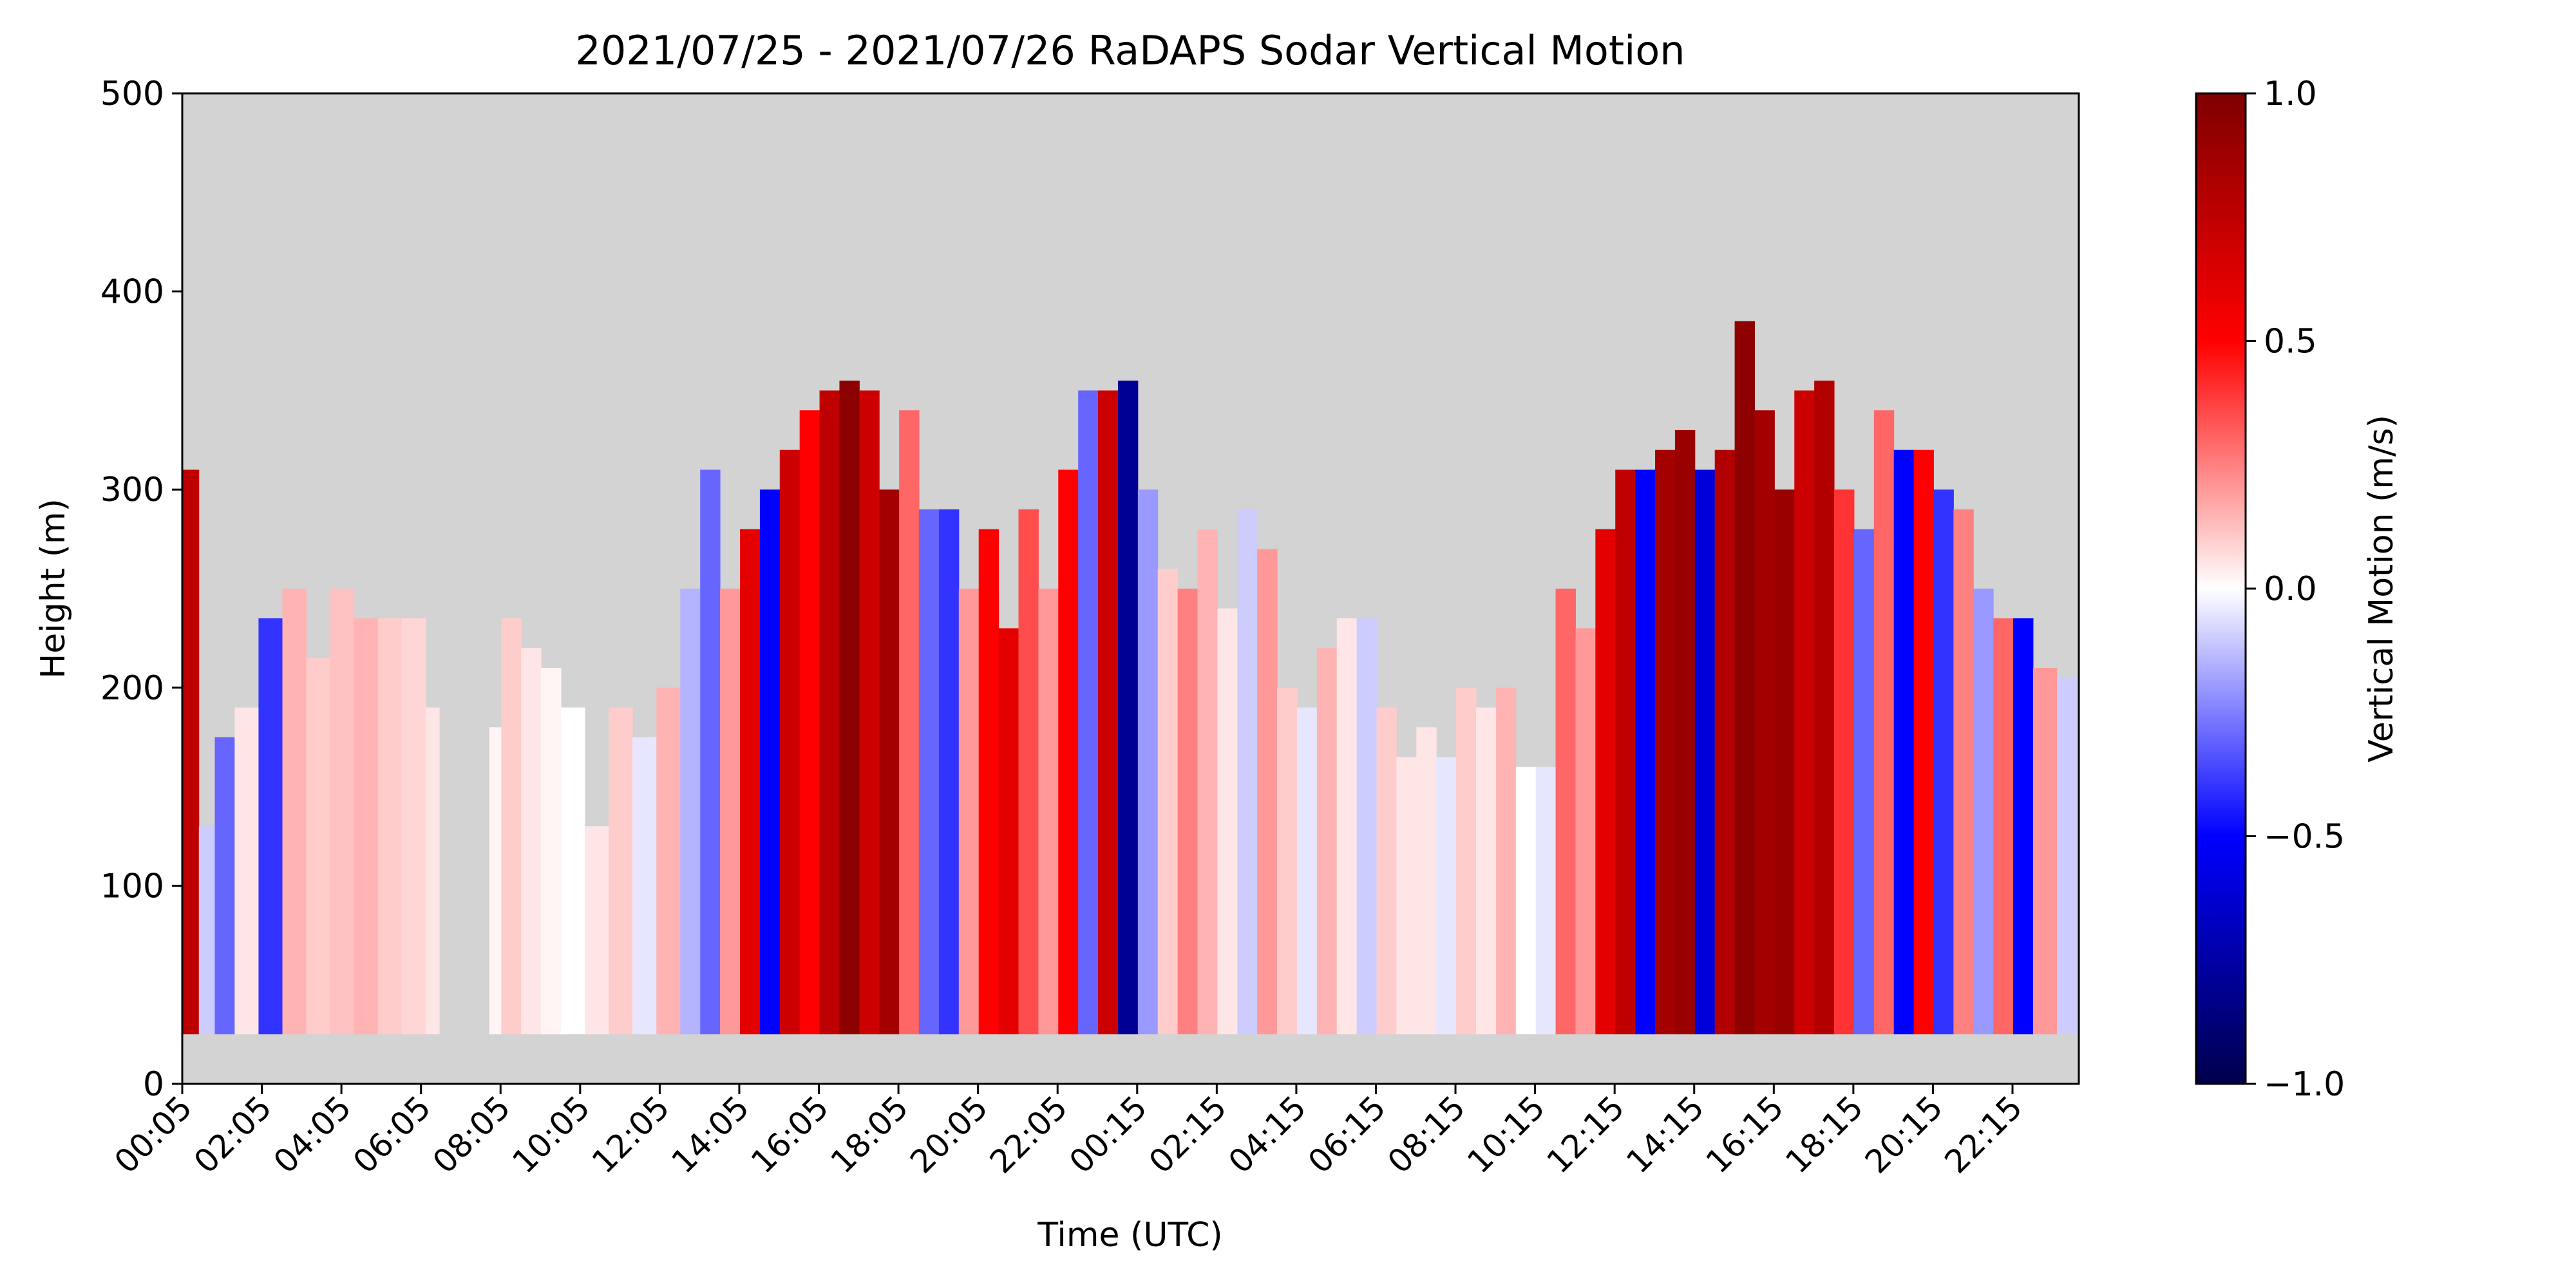  What do you see at coordinates (1506, 1134) in the screenshot?
I see `x-tick-label: 10:15` at bounding box center [1506, 1134].